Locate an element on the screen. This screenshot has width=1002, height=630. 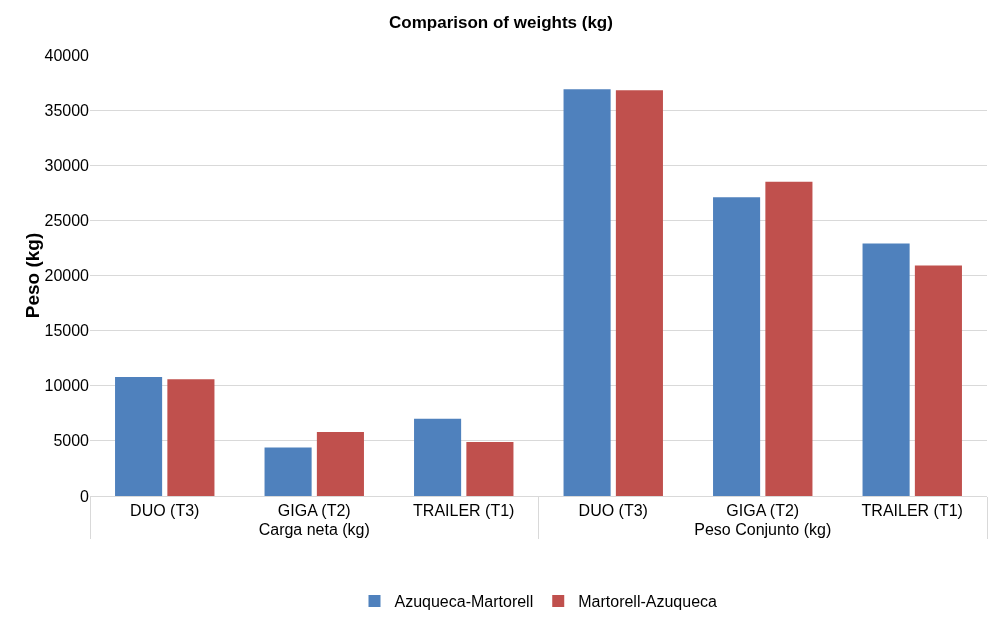
y-axis-title: Peso (kg) is located at coordinates (32, 275).